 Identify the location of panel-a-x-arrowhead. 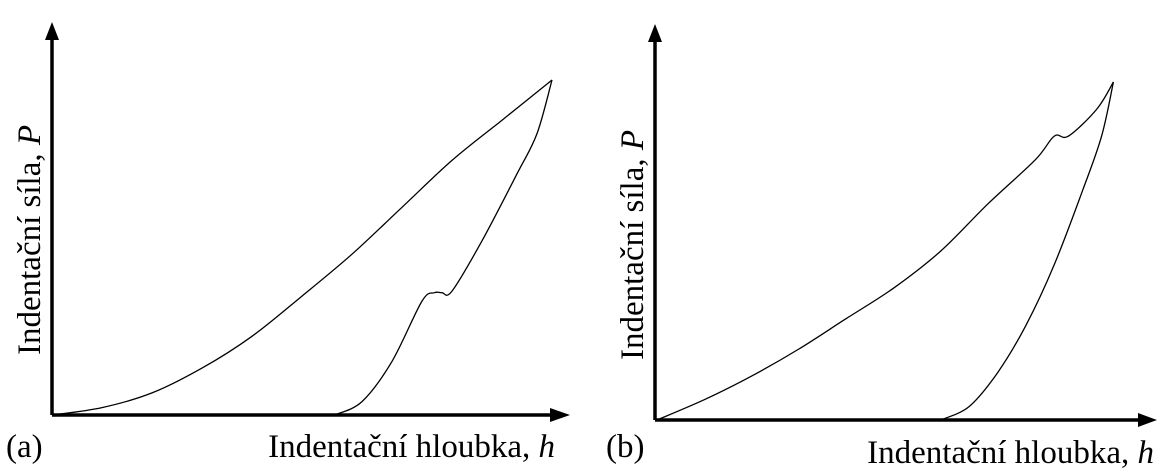
(560, 415).